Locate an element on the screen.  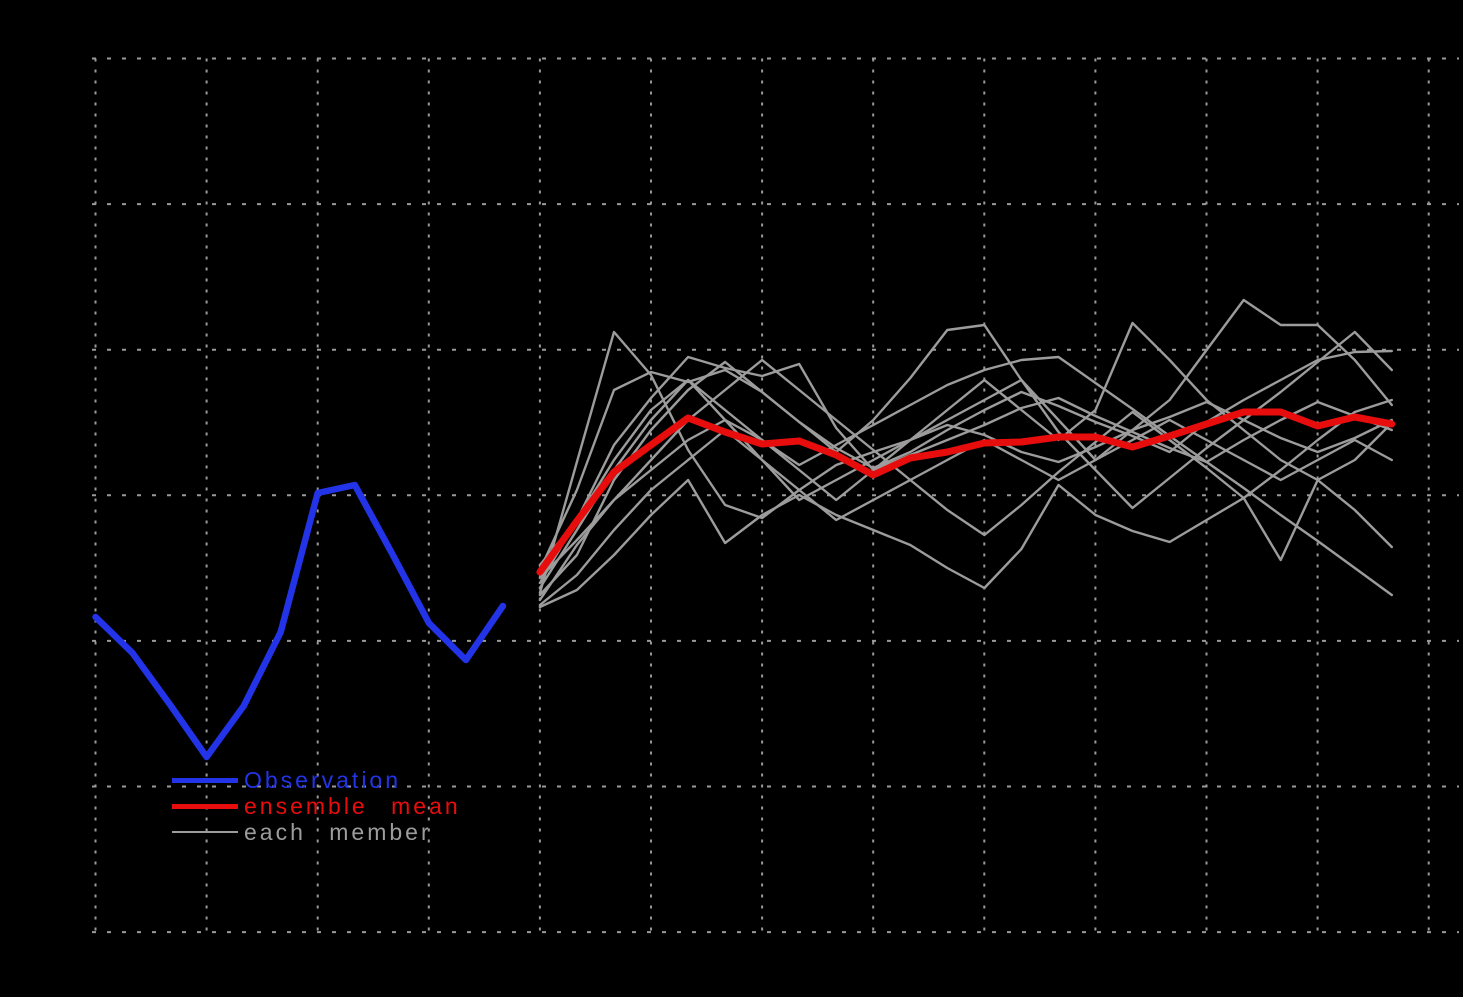
ensemble-mean-line is located at coordinates (966, 492).